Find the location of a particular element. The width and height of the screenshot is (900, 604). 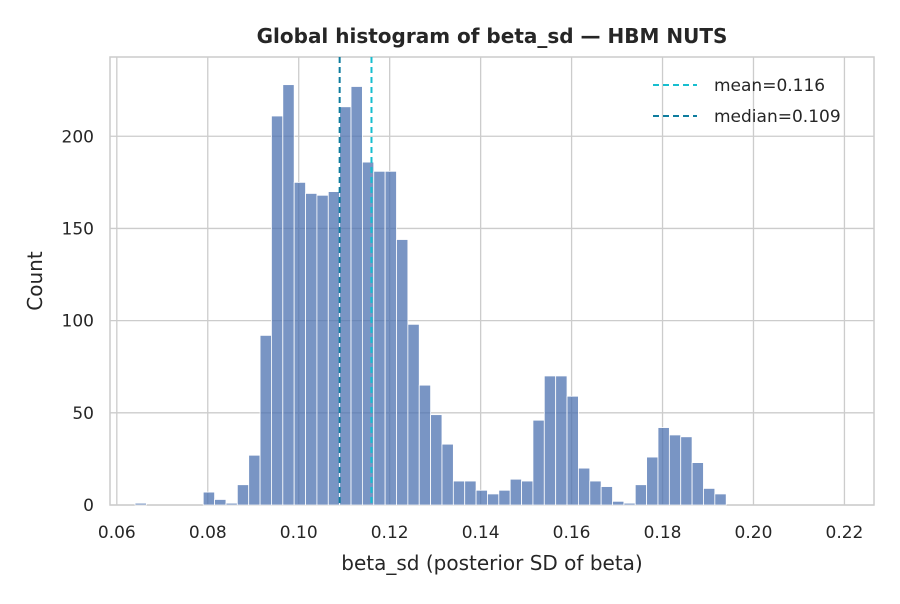

x-tick-label: 0.18 is located at coordinates (663, 533).